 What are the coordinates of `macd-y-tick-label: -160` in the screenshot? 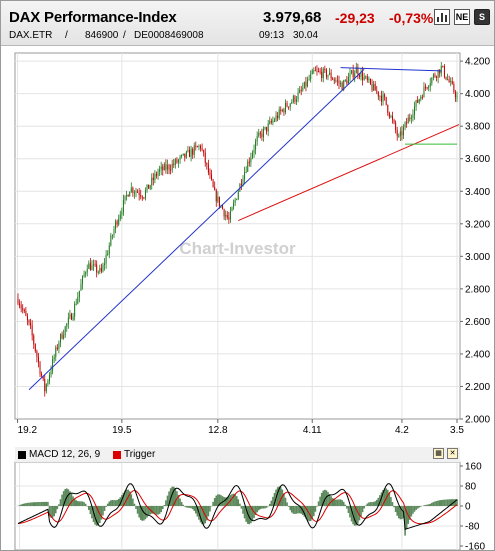 It's located at (475, 546).